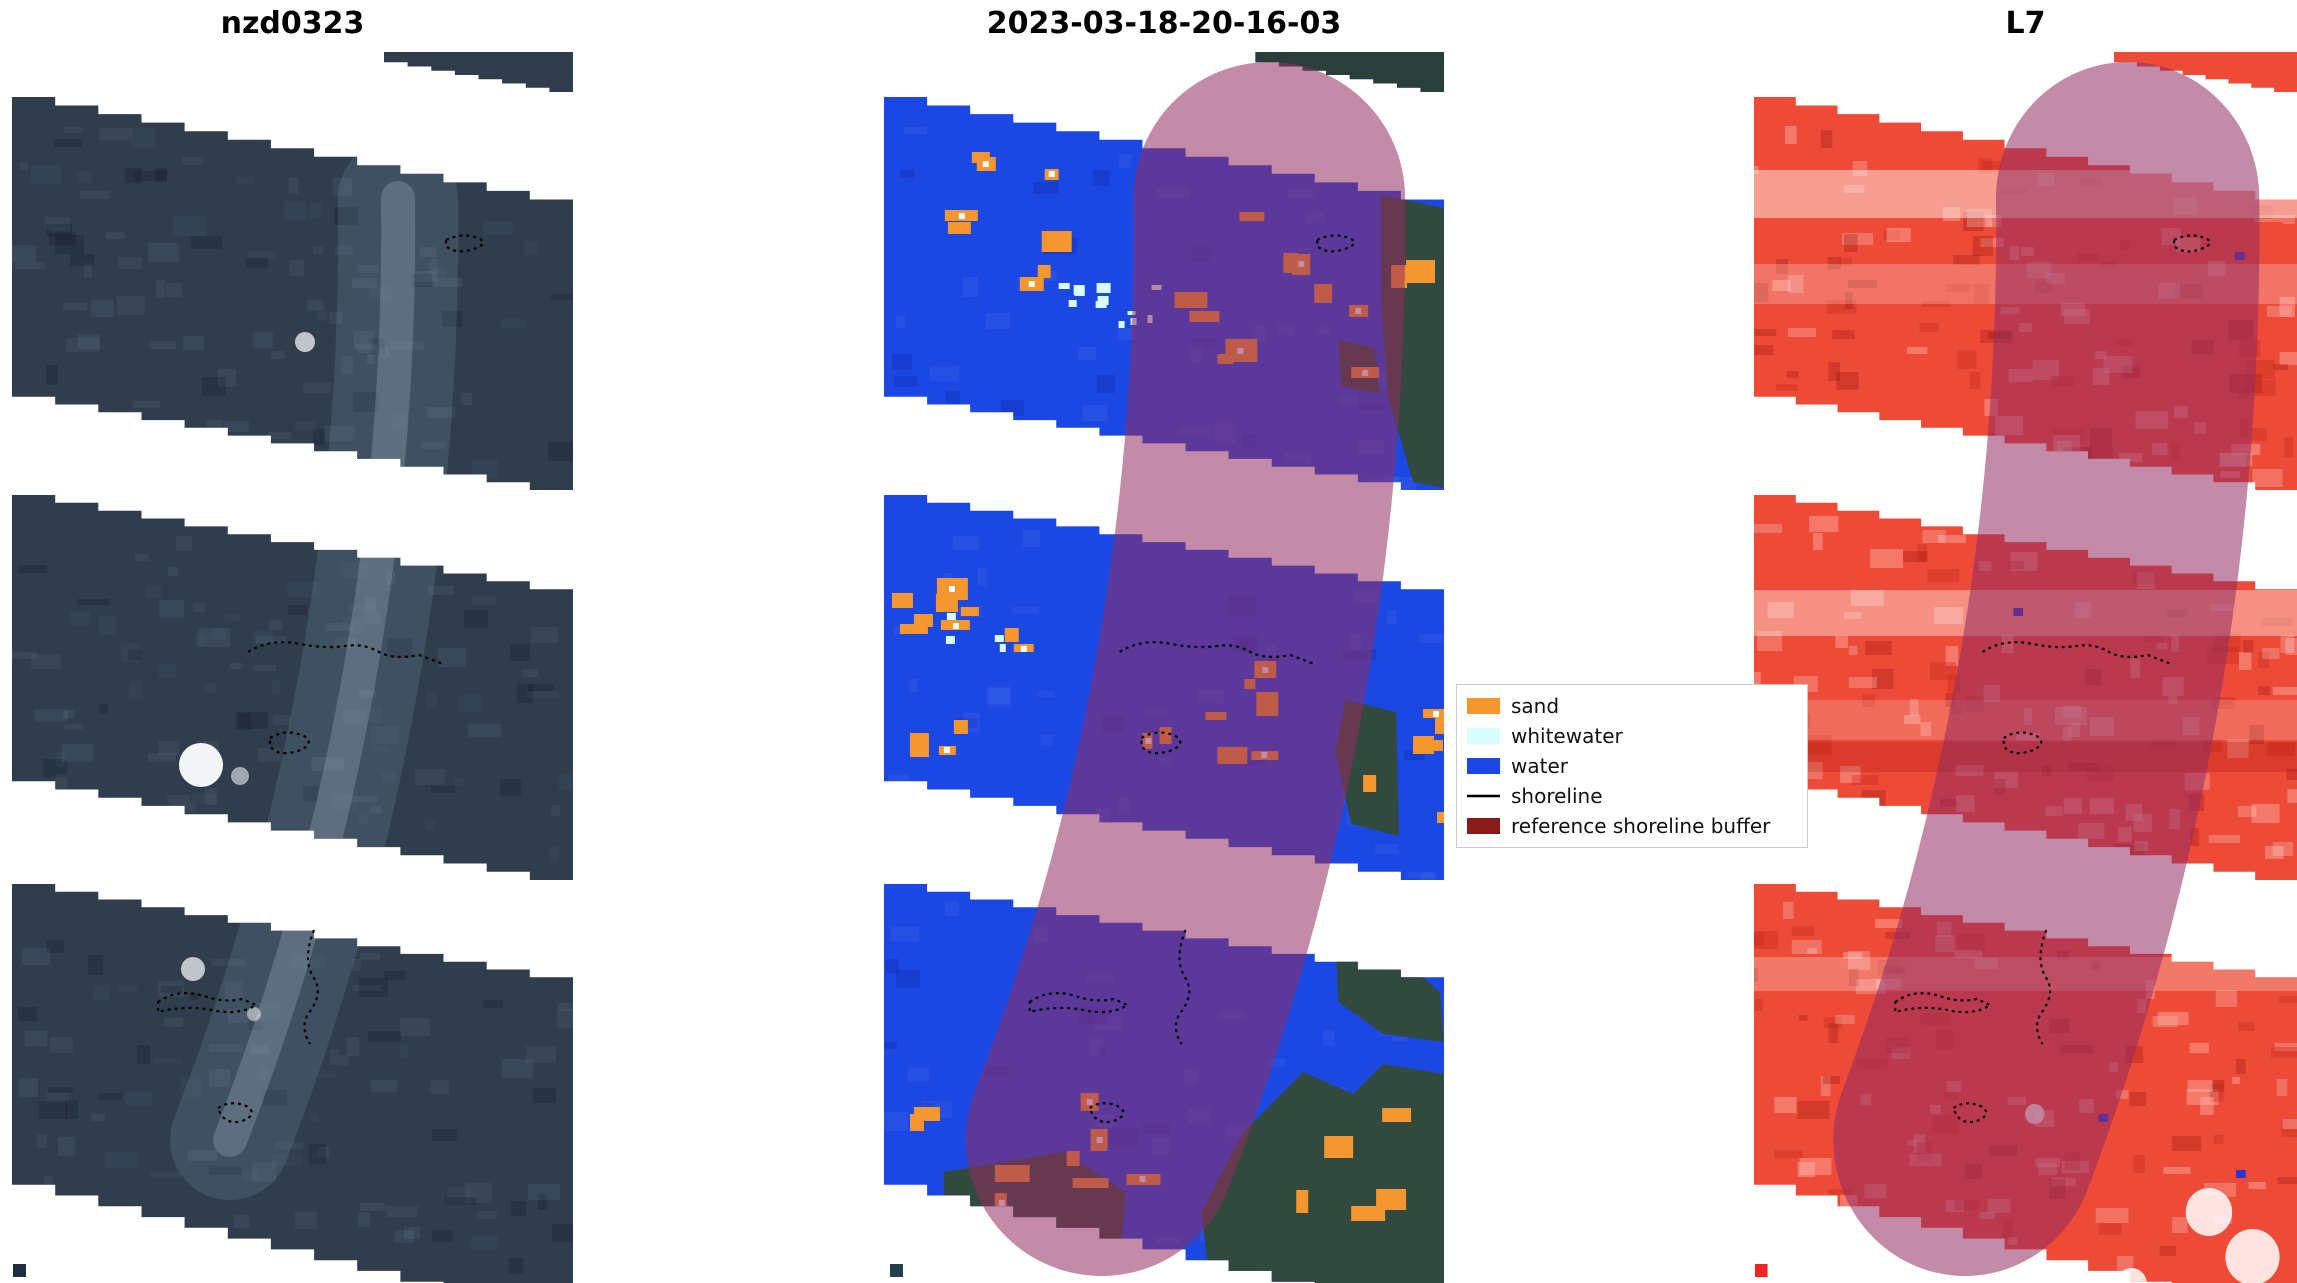  I want to click on panel-title-nzd0323: nzd0323, so click(292, 23).